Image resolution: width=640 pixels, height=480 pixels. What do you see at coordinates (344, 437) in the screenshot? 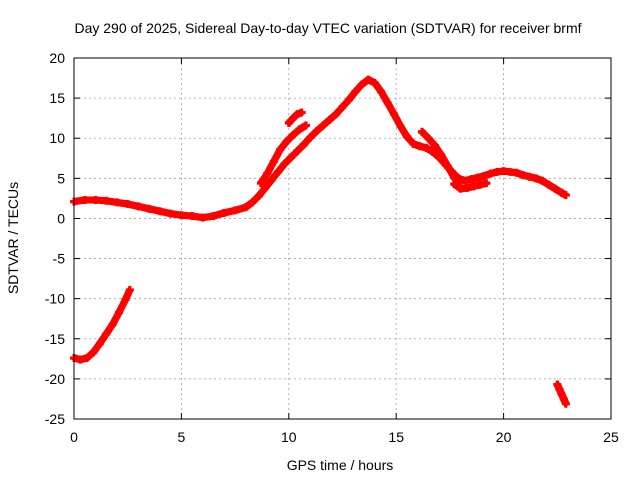
I see `x-tick-labels: 0 5 10 15 20 25` at bounding box center [344, 437].